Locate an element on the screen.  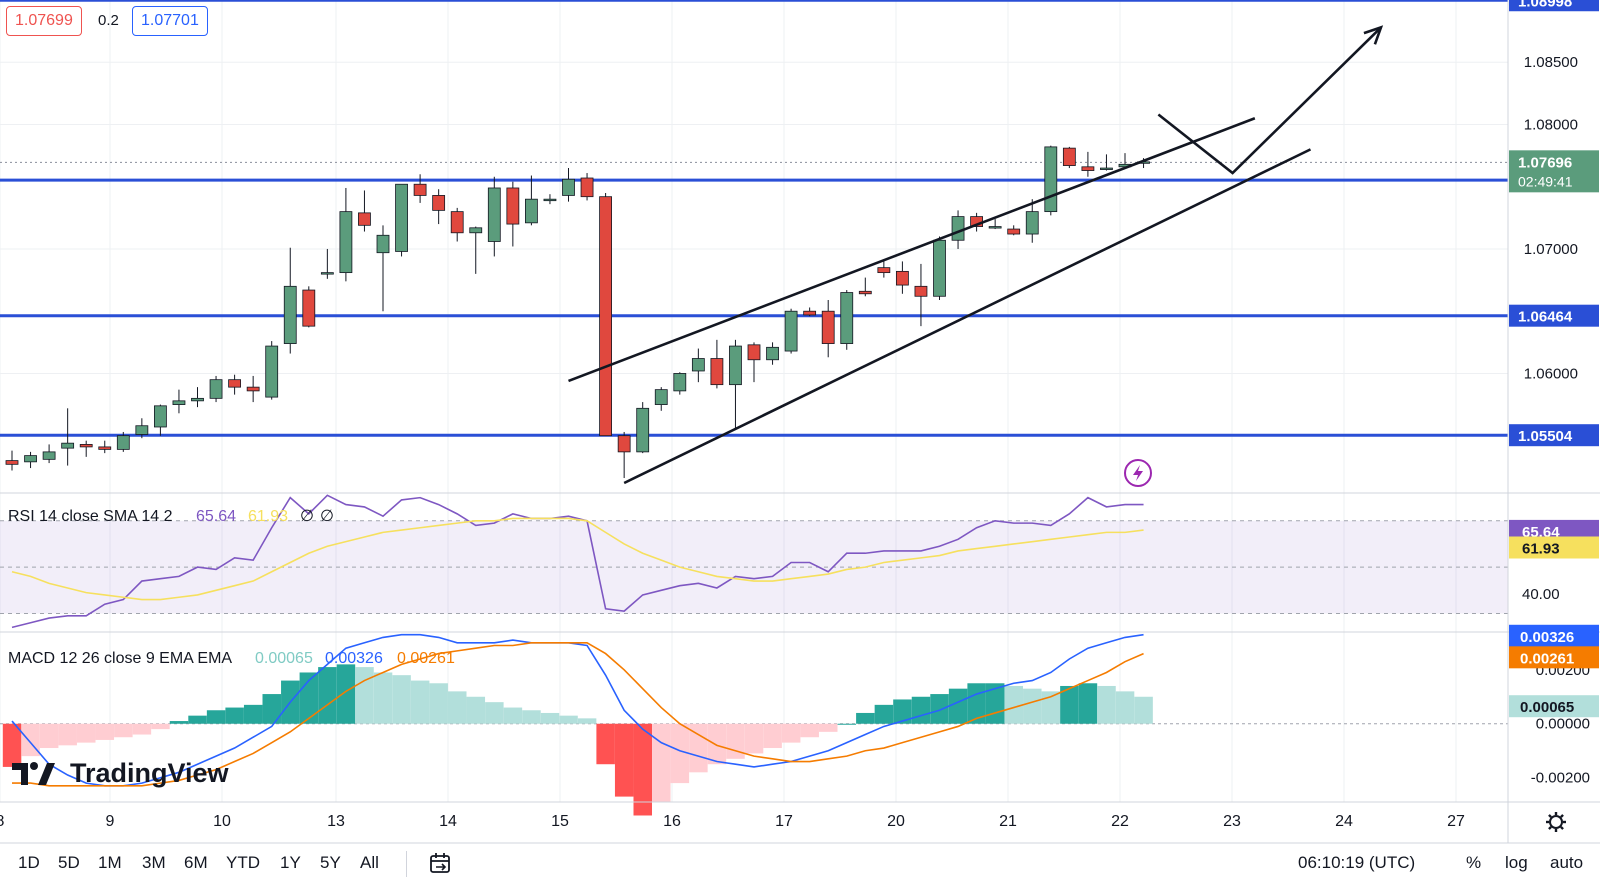
timeframe-ytd: YTD is located at coordinates (243, 862).